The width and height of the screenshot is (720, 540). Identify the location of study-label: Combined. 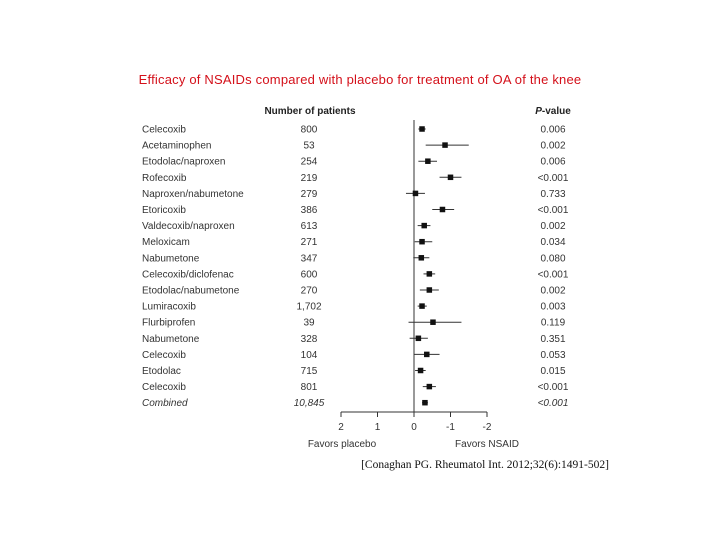
(165, 403).